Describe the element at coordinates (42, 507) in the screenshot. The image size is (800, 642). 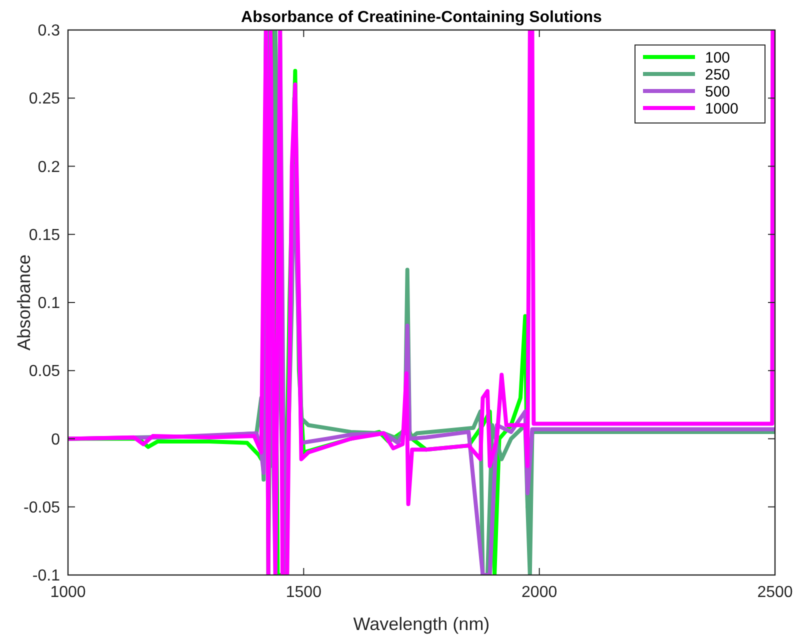
I see `y-tick-label: -0.05` at that location.